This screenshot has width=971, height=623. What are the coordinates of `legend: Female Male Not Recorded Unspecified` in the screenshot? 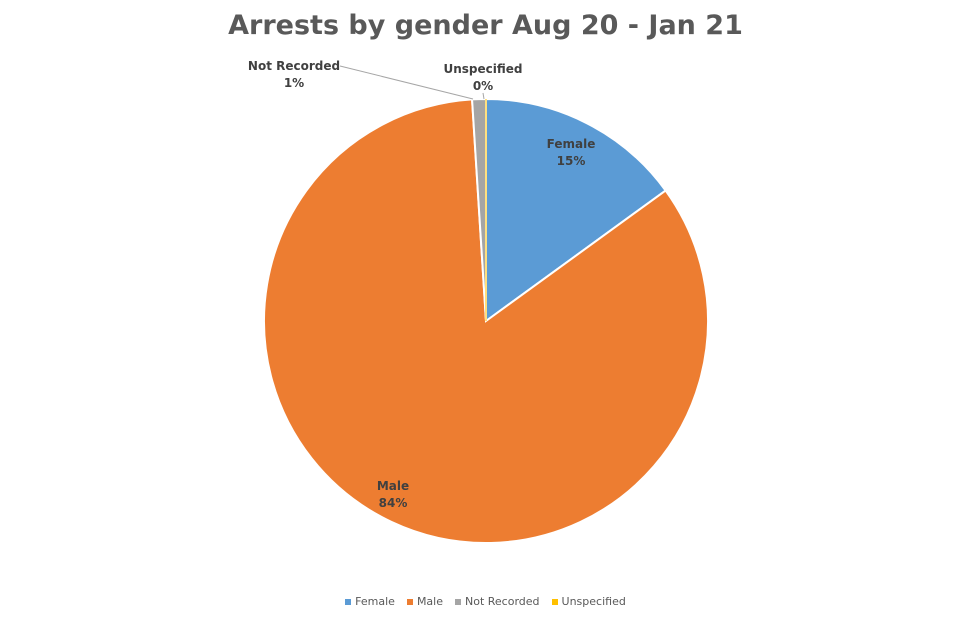 It's located at (485, 601).